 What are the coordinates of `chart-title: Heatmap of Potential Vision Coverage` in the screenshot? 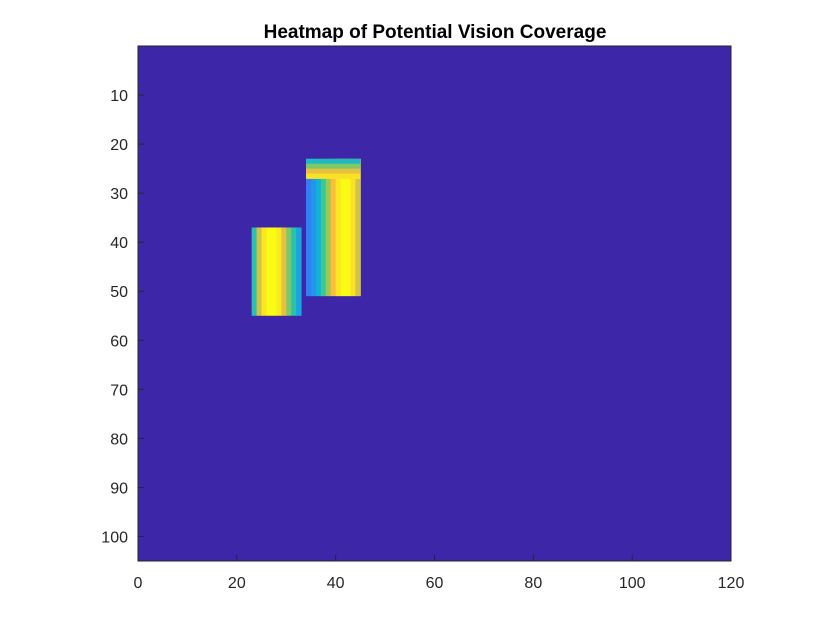 It's located at (435, 32).